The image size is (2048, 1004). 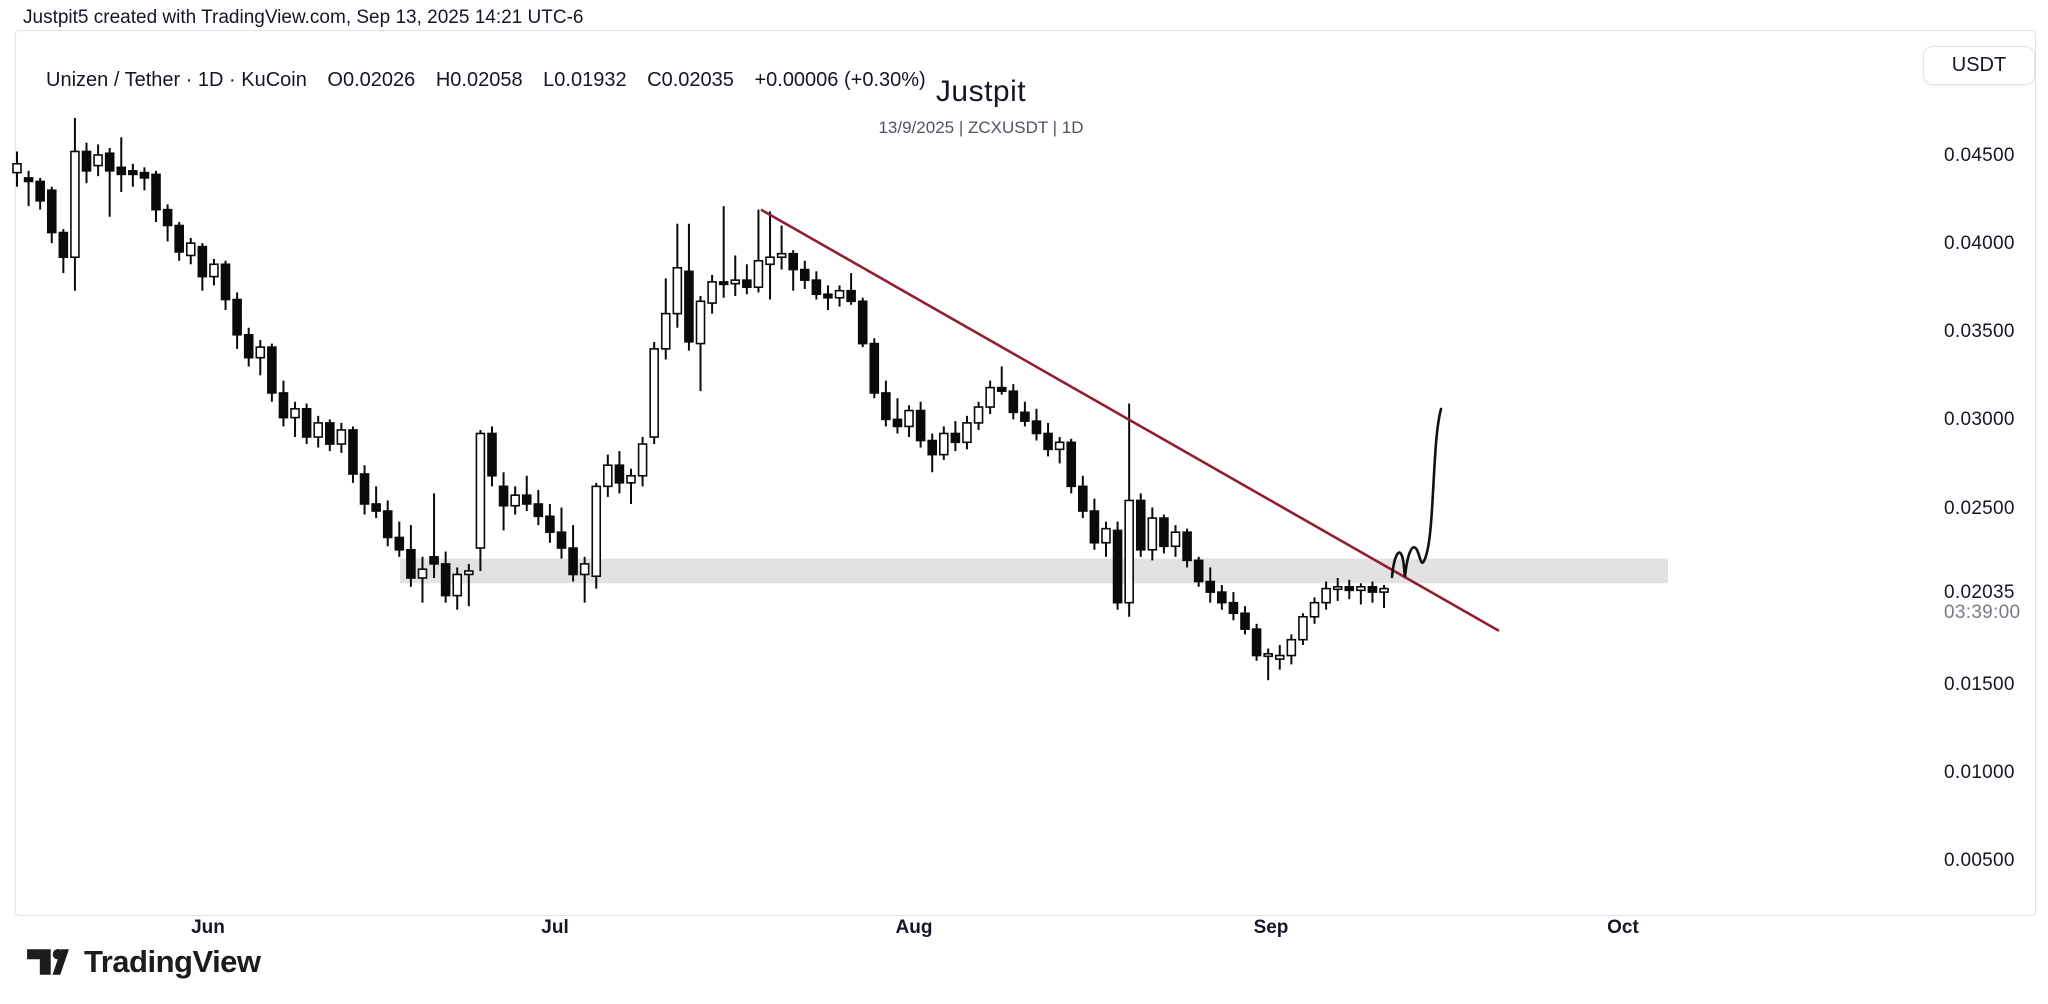 What do you see at coordinates (1979, 772) in the screenshot?
I see `price-tick-label: 0.01000` at bounding box center [1979, 772].